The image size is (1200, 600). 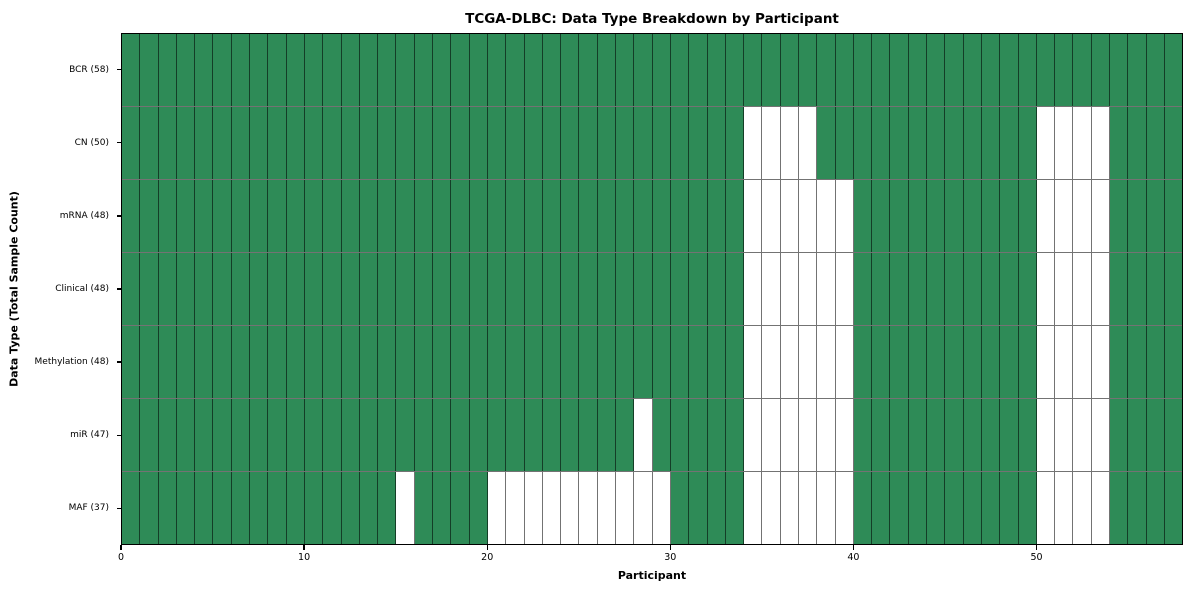 I want to click on x-tick-label: 10, so click(x=304, y=557).